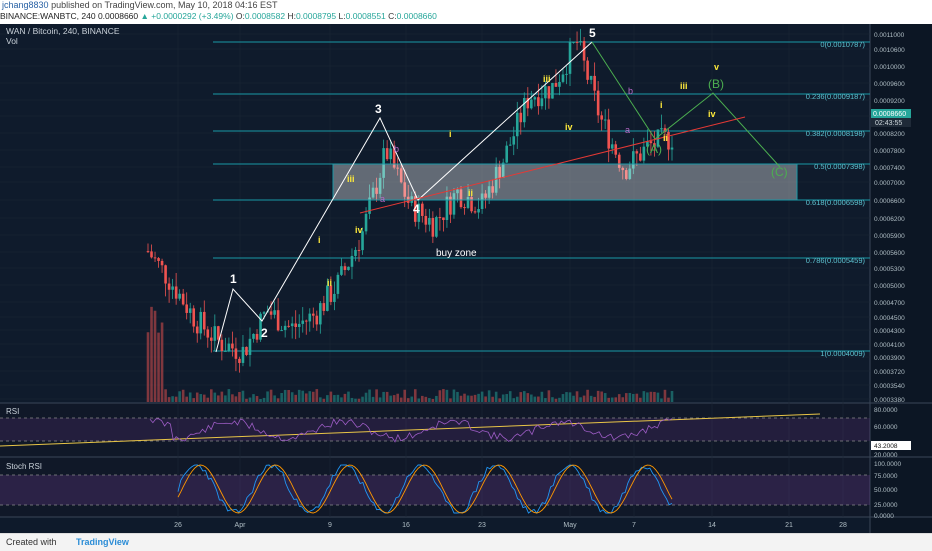  I want to click on rsi-value-tag, so click(891, 445).